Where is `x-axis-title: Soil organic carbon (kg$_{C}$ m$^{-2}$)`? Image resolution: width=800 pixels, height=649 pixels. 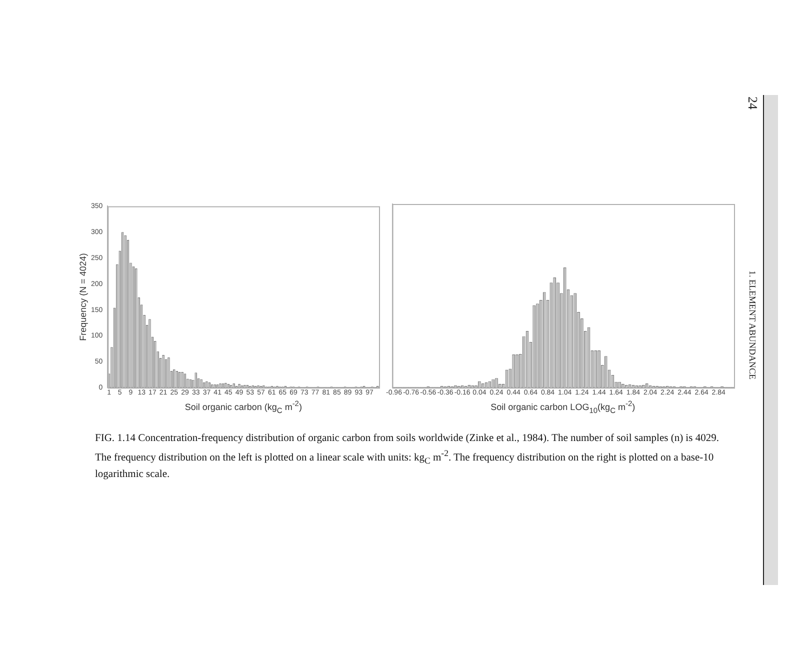
x-axis-title: Soil organic carbon (kg$_{C}$ m$^{-2}$) is located at coordinates (243, 407).